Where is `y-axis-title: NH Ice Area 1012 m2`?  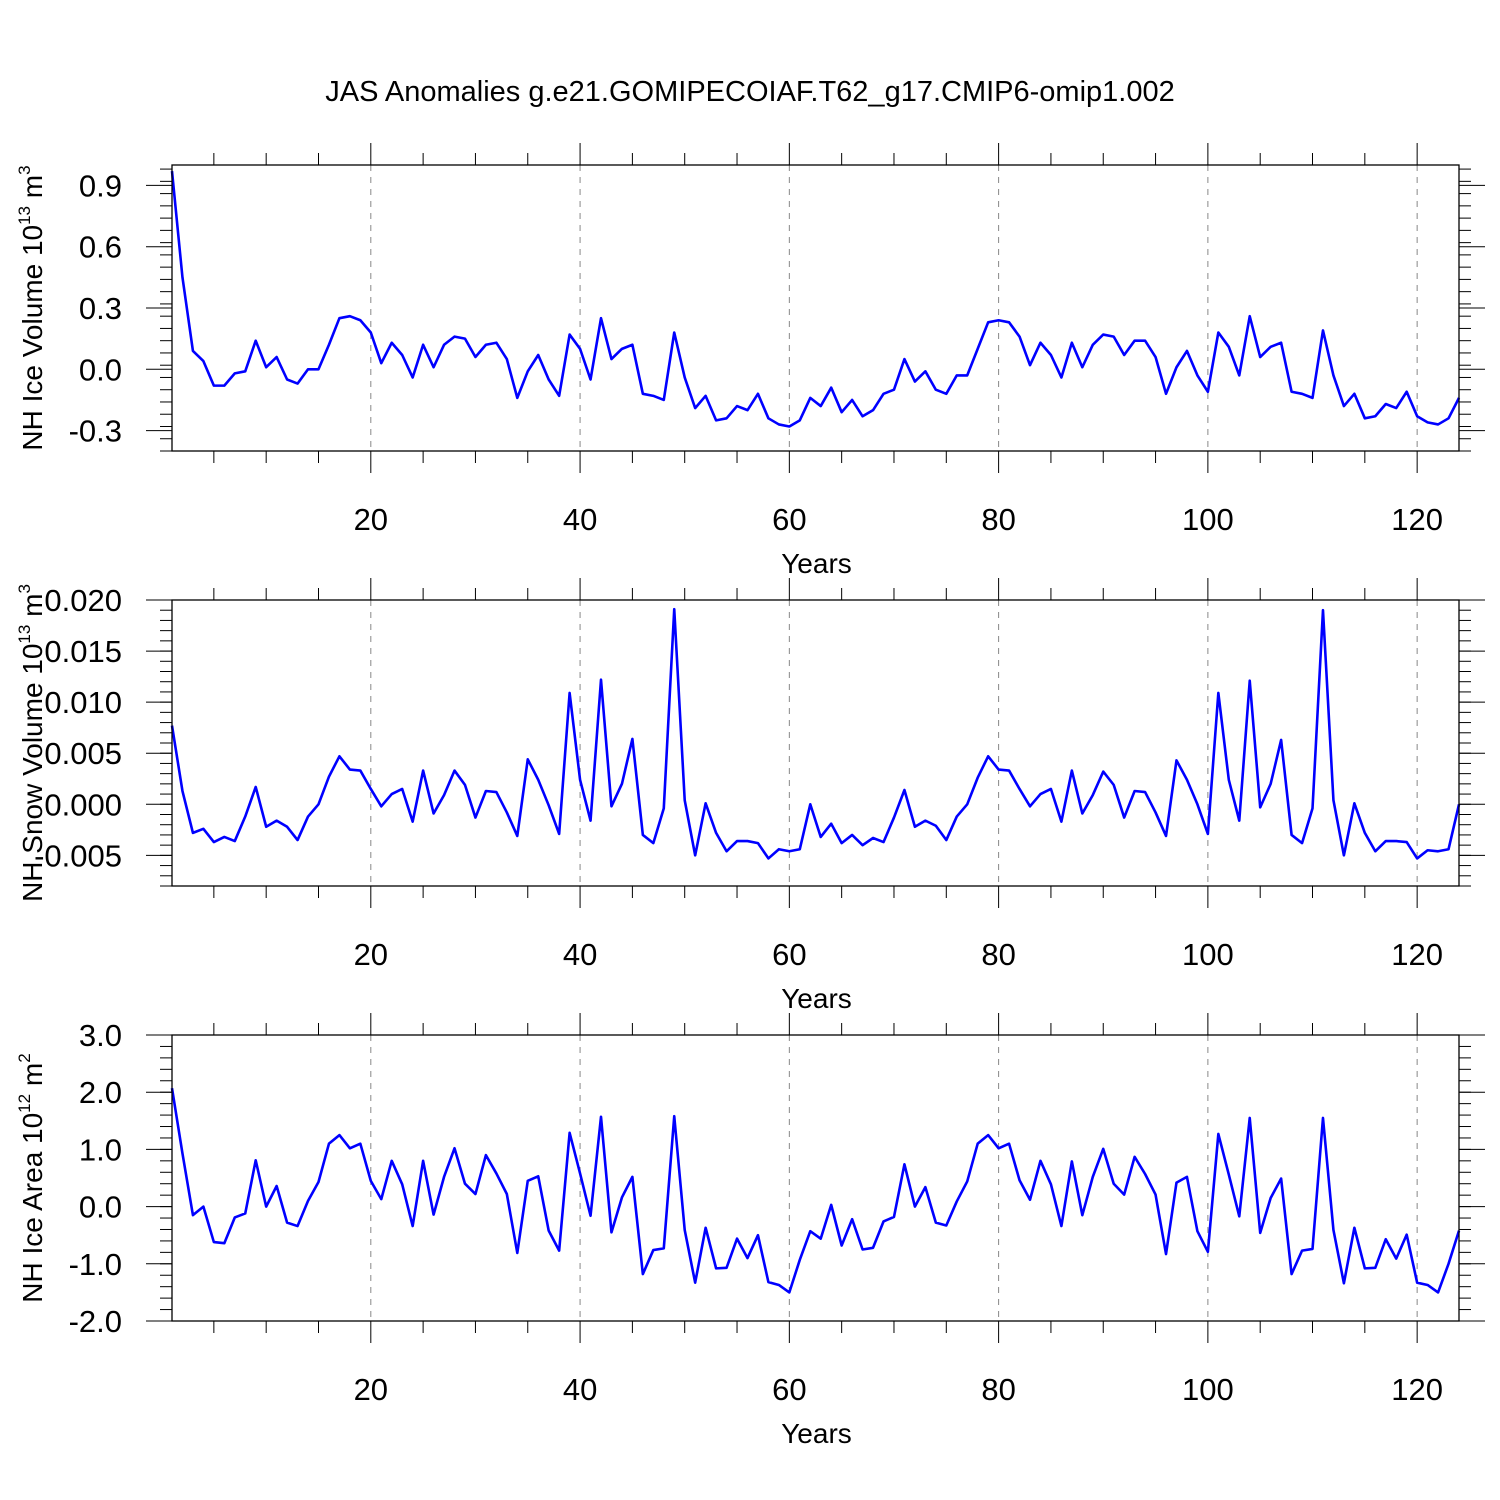
y-axis-title: NH Ice Area 1012 m2 is located at coordinates (31, 1177).